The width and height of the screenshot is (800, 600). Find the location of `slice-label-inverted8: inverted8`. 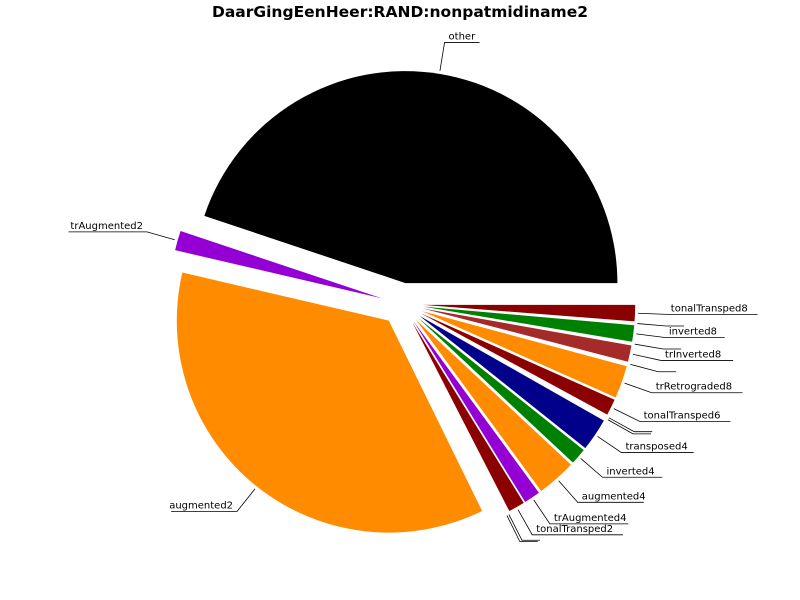

slice-label-inverted8: inverted8 is located at coordinates (680, 332).